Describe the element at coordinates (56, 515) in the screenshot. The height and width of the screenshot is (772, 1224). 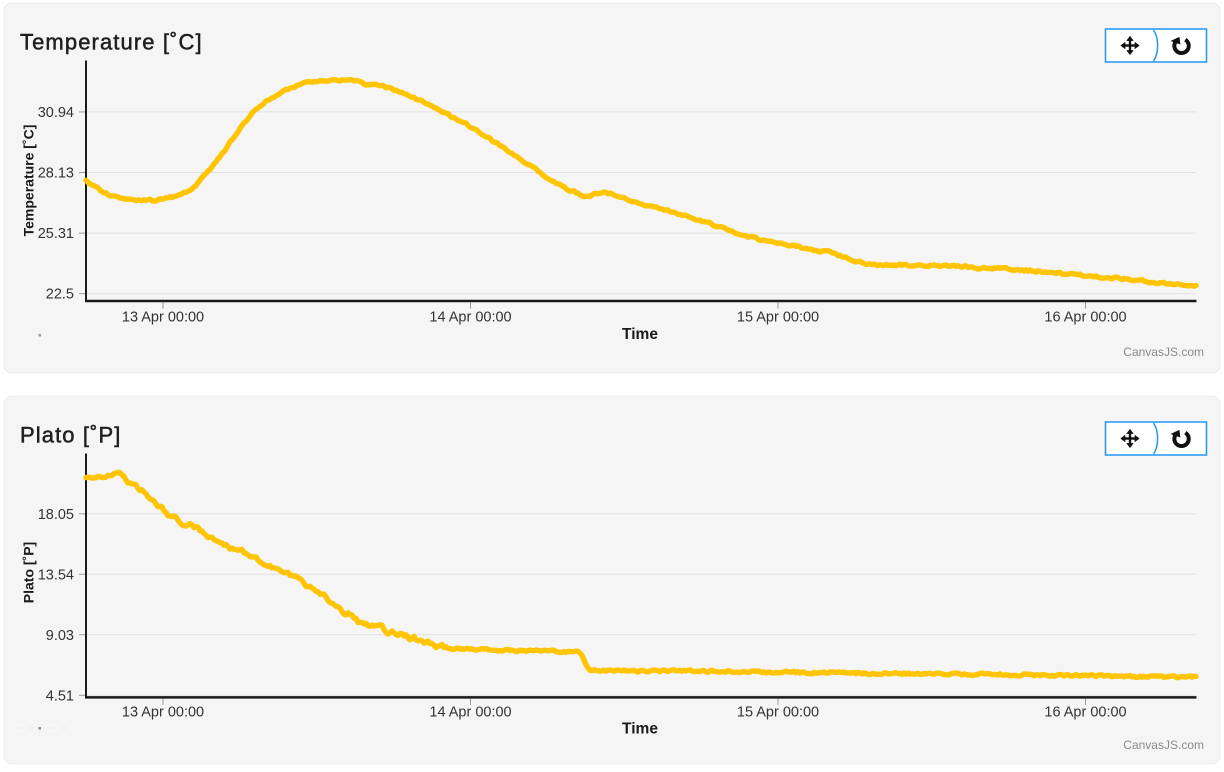
I see `svg-text: 18.05` at that location.